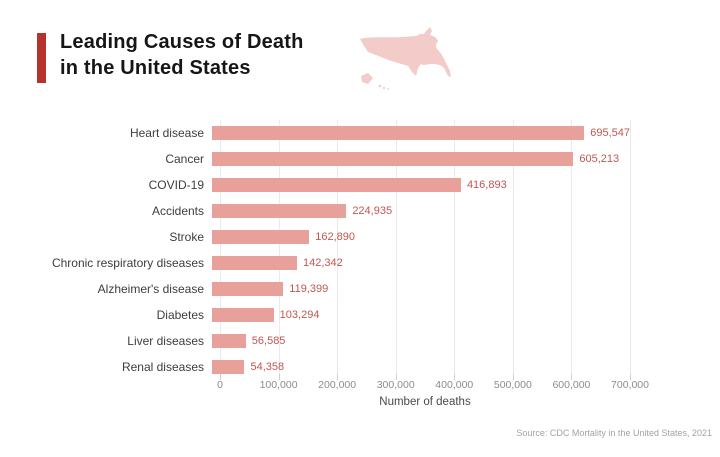 This screenshot has width=720, height=457. I want to click on bar-track: 416,893, so click(421, 185).